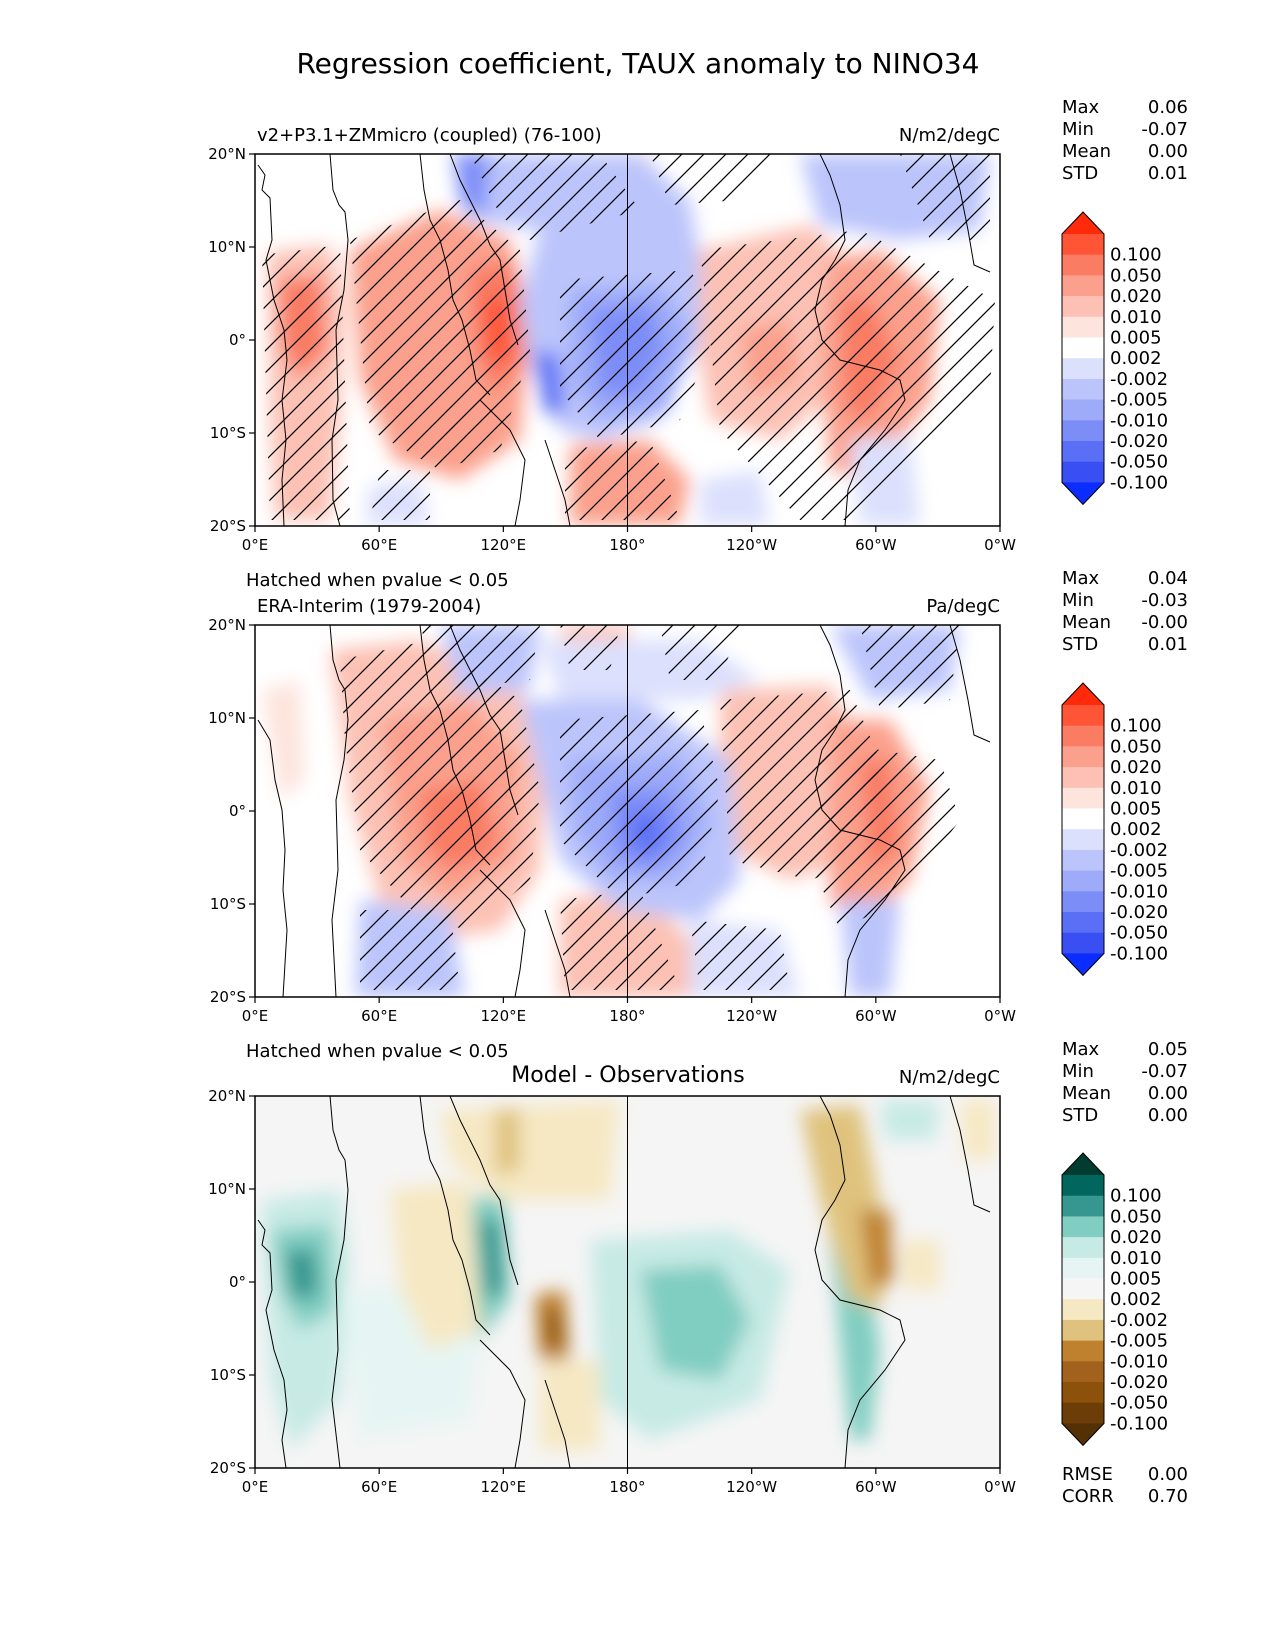  Describe the element at coordinates (1168, 1049) in the screenshot. I see `stat-value: 0.05` at that location.